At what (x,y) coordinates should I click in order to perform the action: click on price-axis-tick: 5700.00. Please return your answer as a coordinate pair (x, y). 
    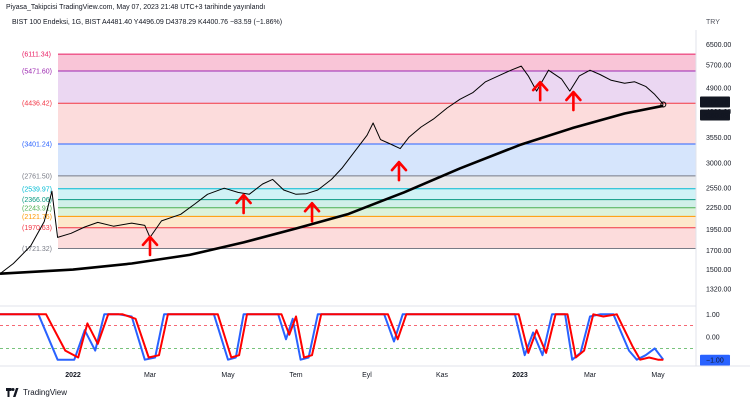
    Looking at the image, I should click on (718, 65).